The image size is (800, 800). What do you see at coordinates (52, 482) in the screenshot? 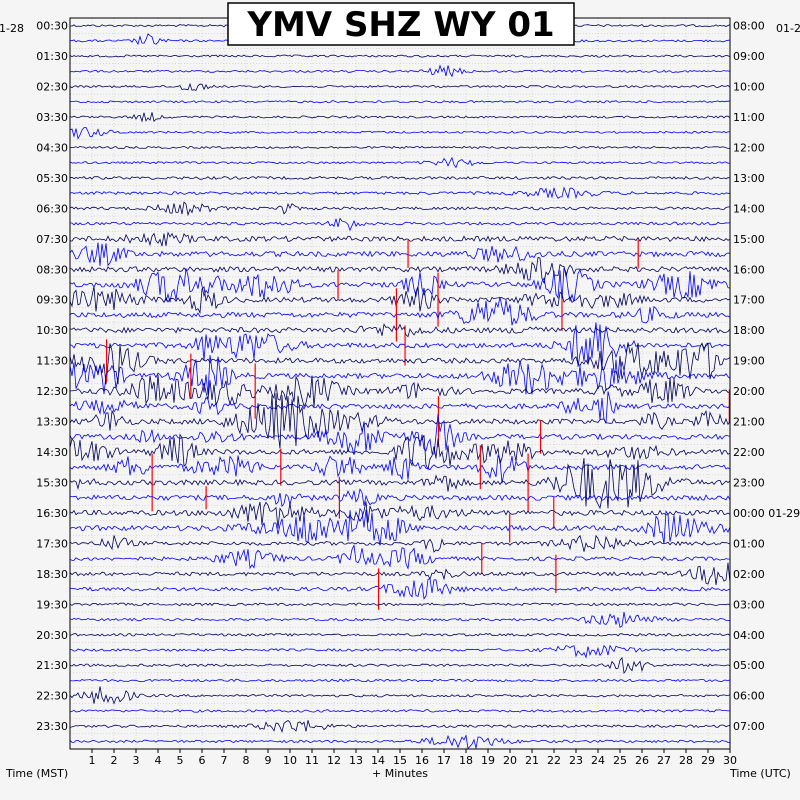
I see `left-time-label: 15:30` at bounding box center [52, 482].